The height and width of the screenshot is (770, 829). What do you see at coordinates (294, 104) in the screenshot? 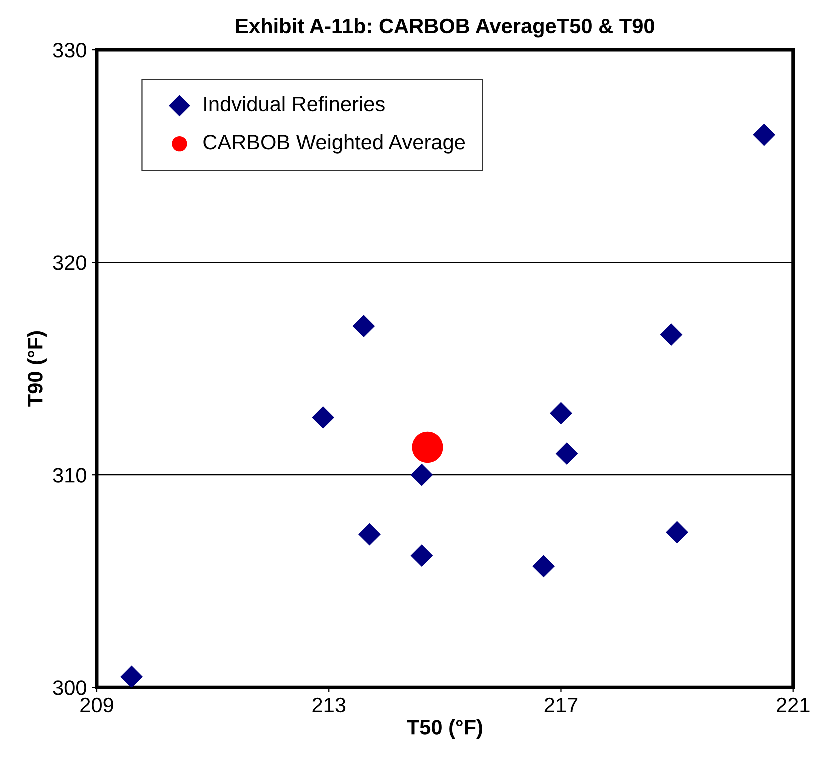
I see `legend-label: Indvidual Refineries` at bounding box center [294, 104].